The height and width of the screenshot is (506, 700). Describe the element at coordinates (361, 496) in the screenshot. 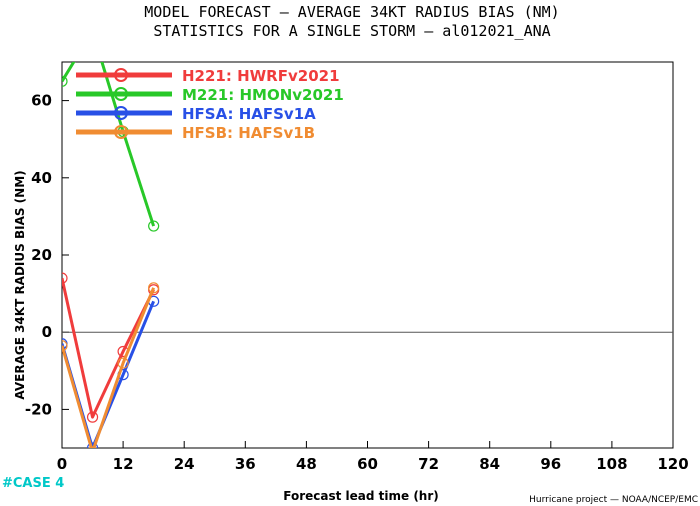

I see `x-axis-label: Forecast lead time (hr)` at that location.